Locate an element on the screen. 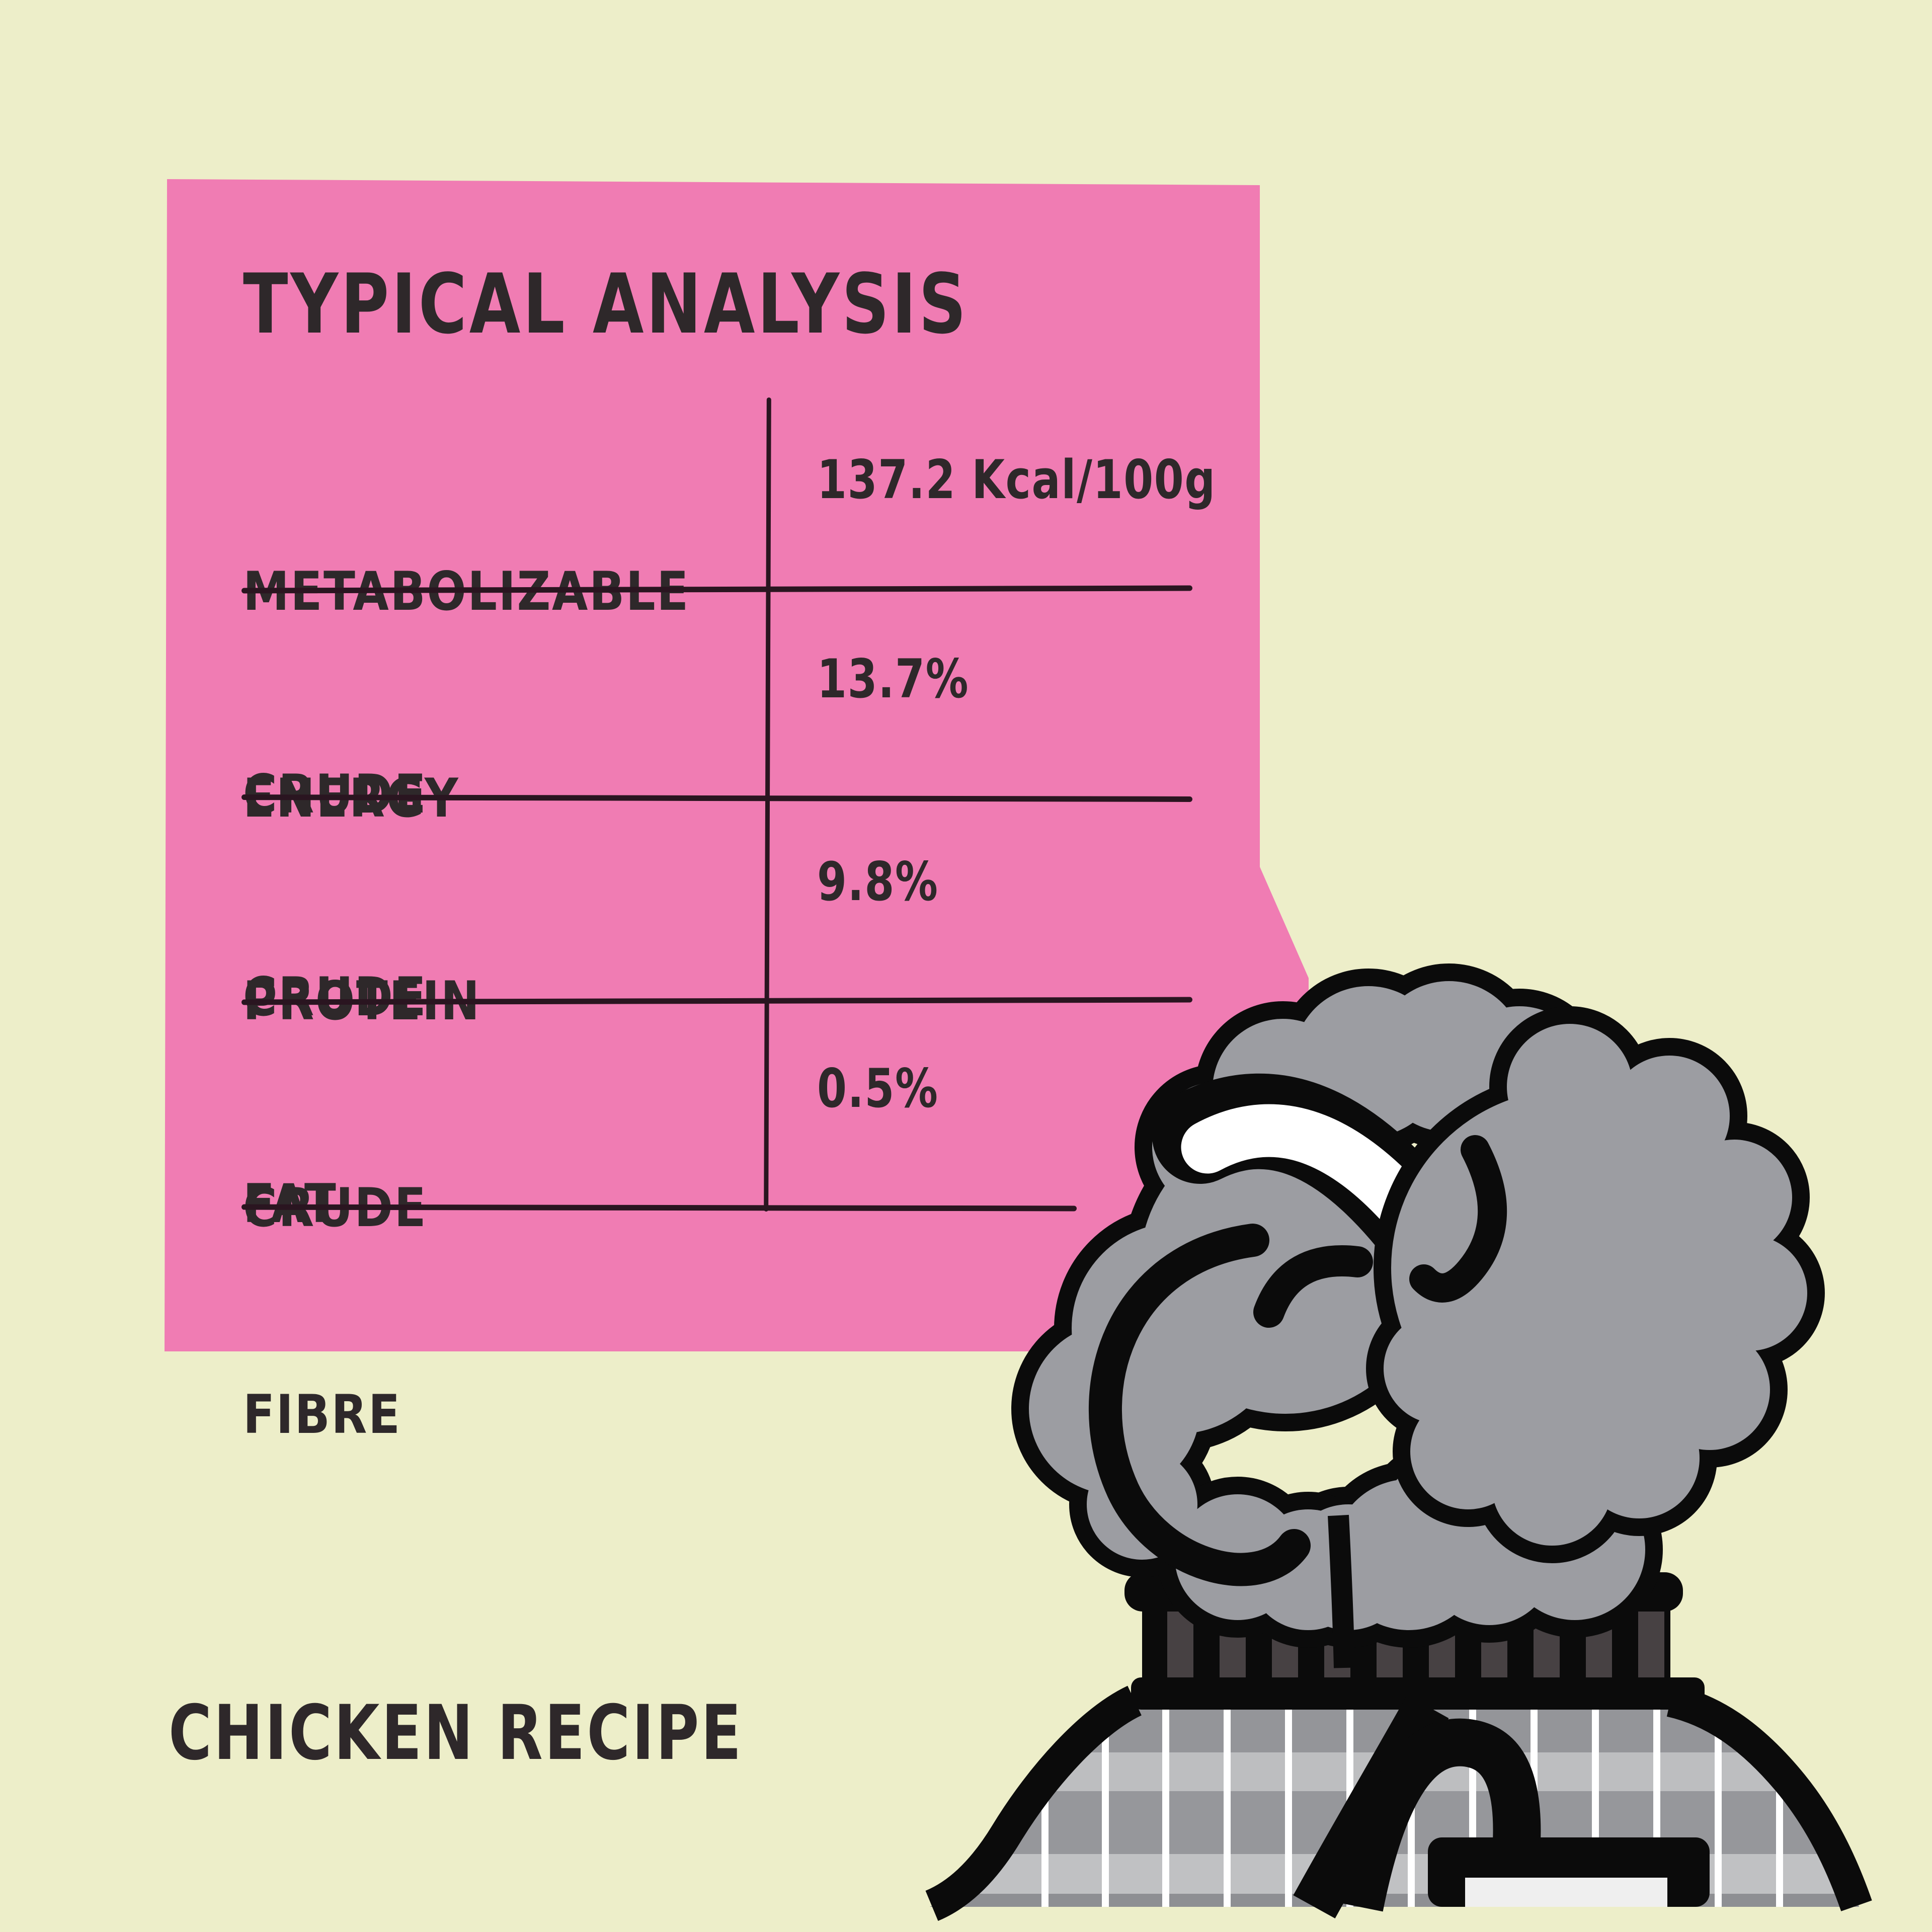 The height and width of the screenshot is (1932, 1932). lanyard-cord is located at coordinates (1417, 1807).